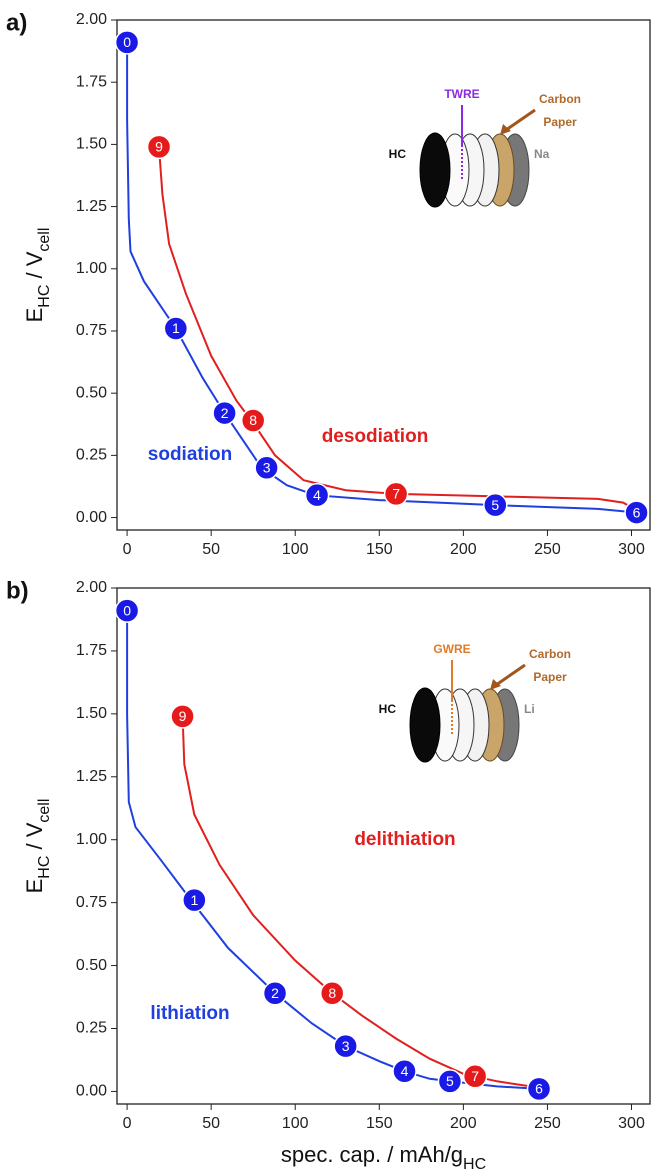 This screenshot has width=655, height=1174. Describe the element at coordinates (375, 436) in the screenshot. I see `series-label: desodiation` at that location.